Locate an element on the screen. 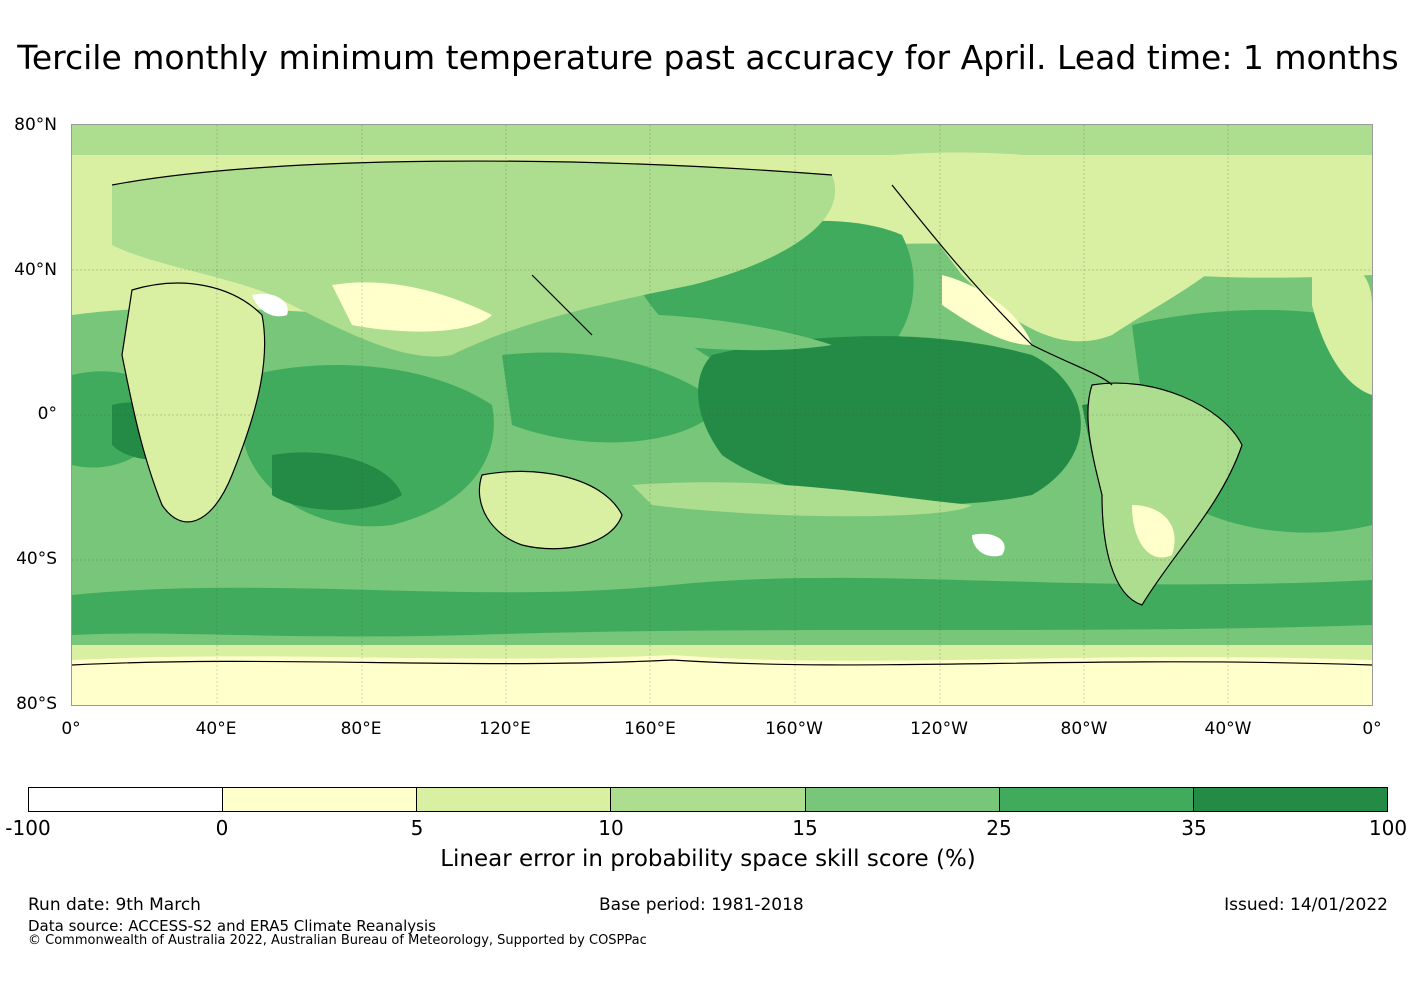  base-period: Base period: 1981-2018 is located at coordinates (701, 905).